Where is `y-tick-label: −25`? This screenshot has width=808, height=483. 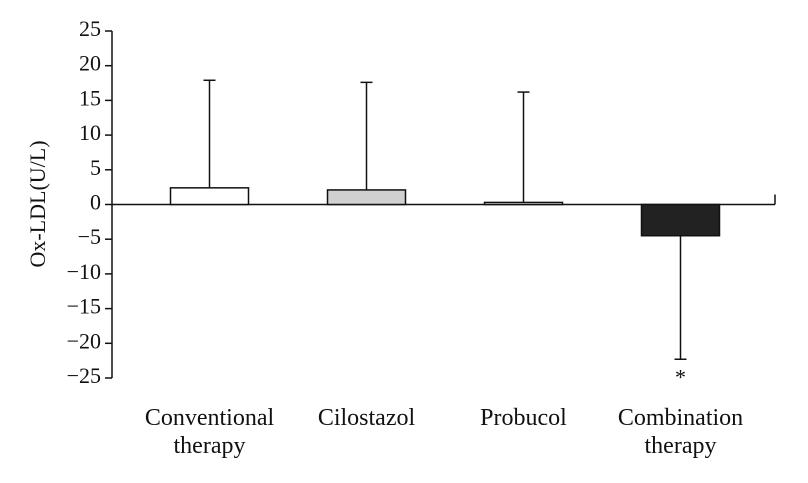
y-tick-label: −25 is located at coordinates (84, 375).